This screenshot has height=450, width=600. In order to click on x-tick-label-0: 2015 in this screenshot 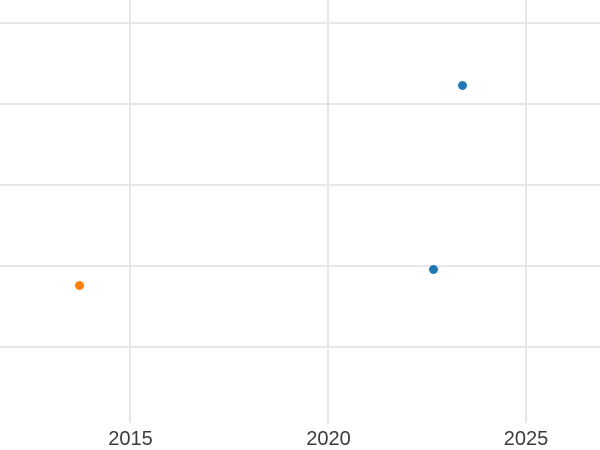, I will do `click(130, 439)`.